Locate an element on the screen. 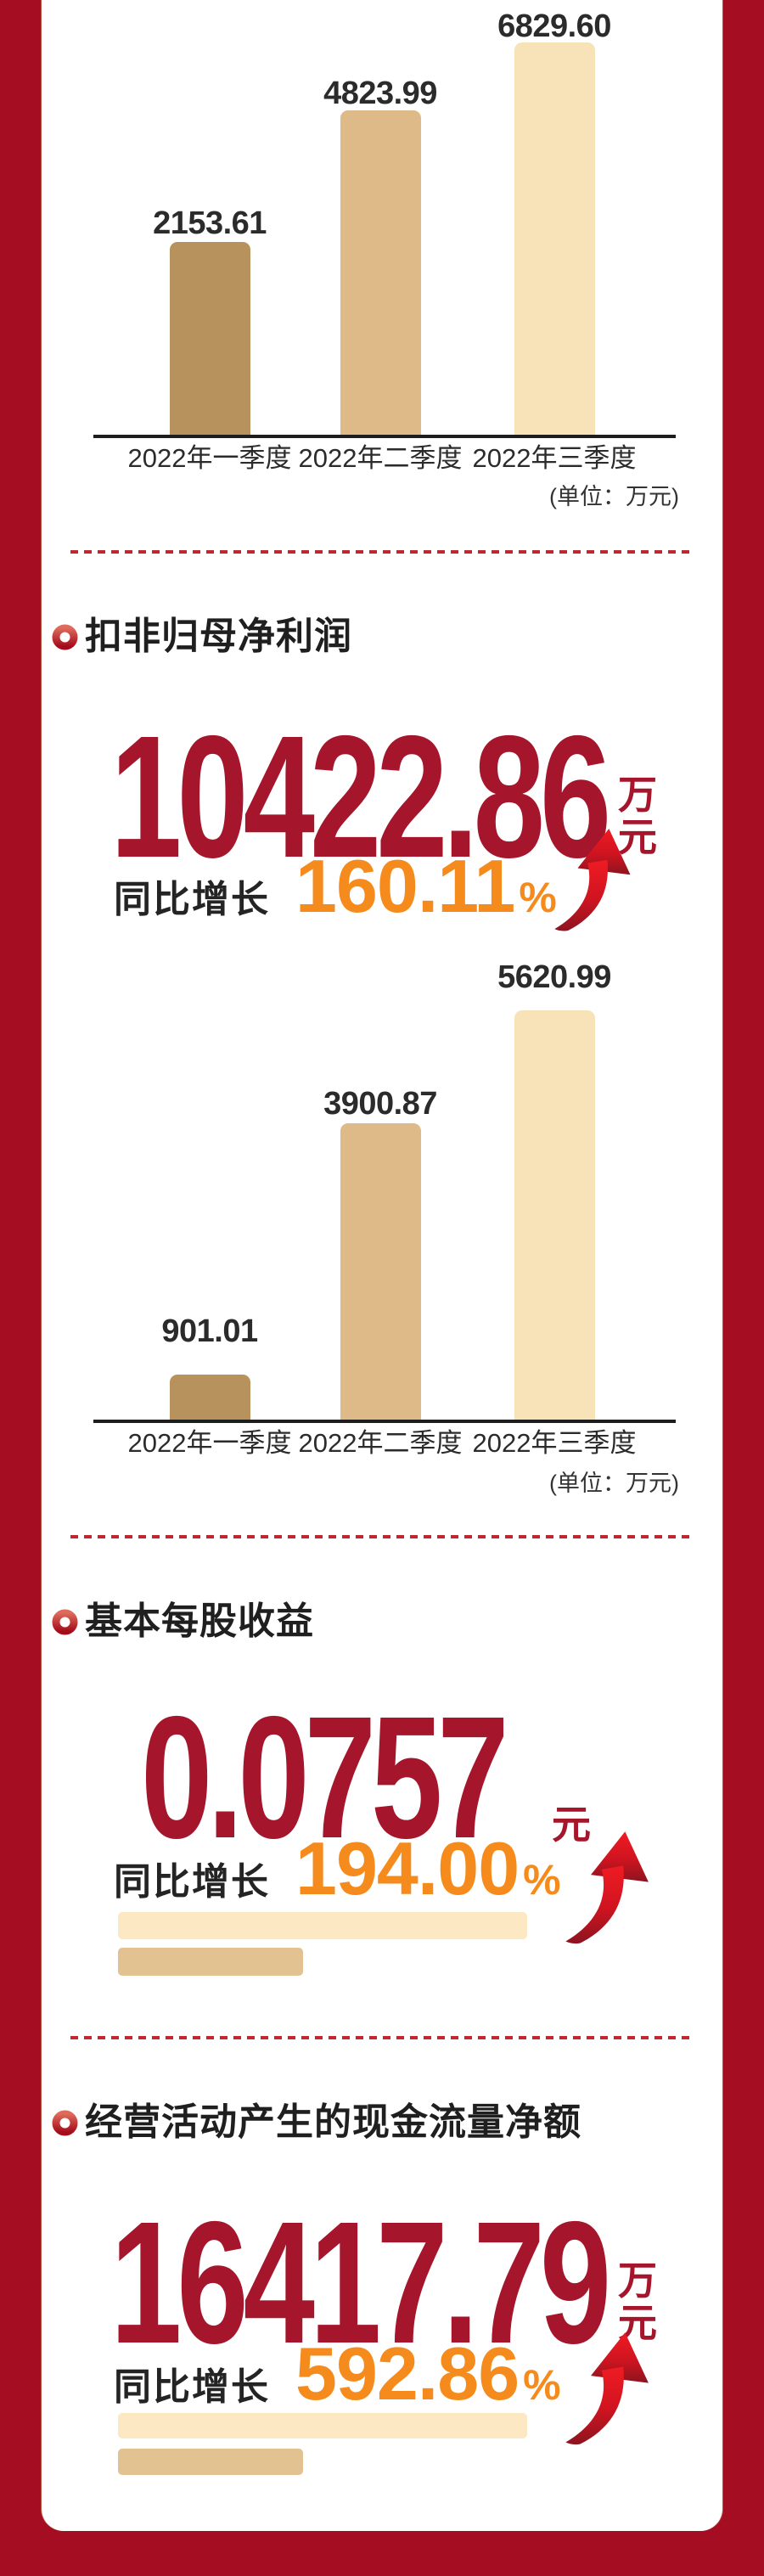 The width and height of the screenshot is (764, 2576). kpi-value: 0.0757 is located at coordinates (325, 1777).